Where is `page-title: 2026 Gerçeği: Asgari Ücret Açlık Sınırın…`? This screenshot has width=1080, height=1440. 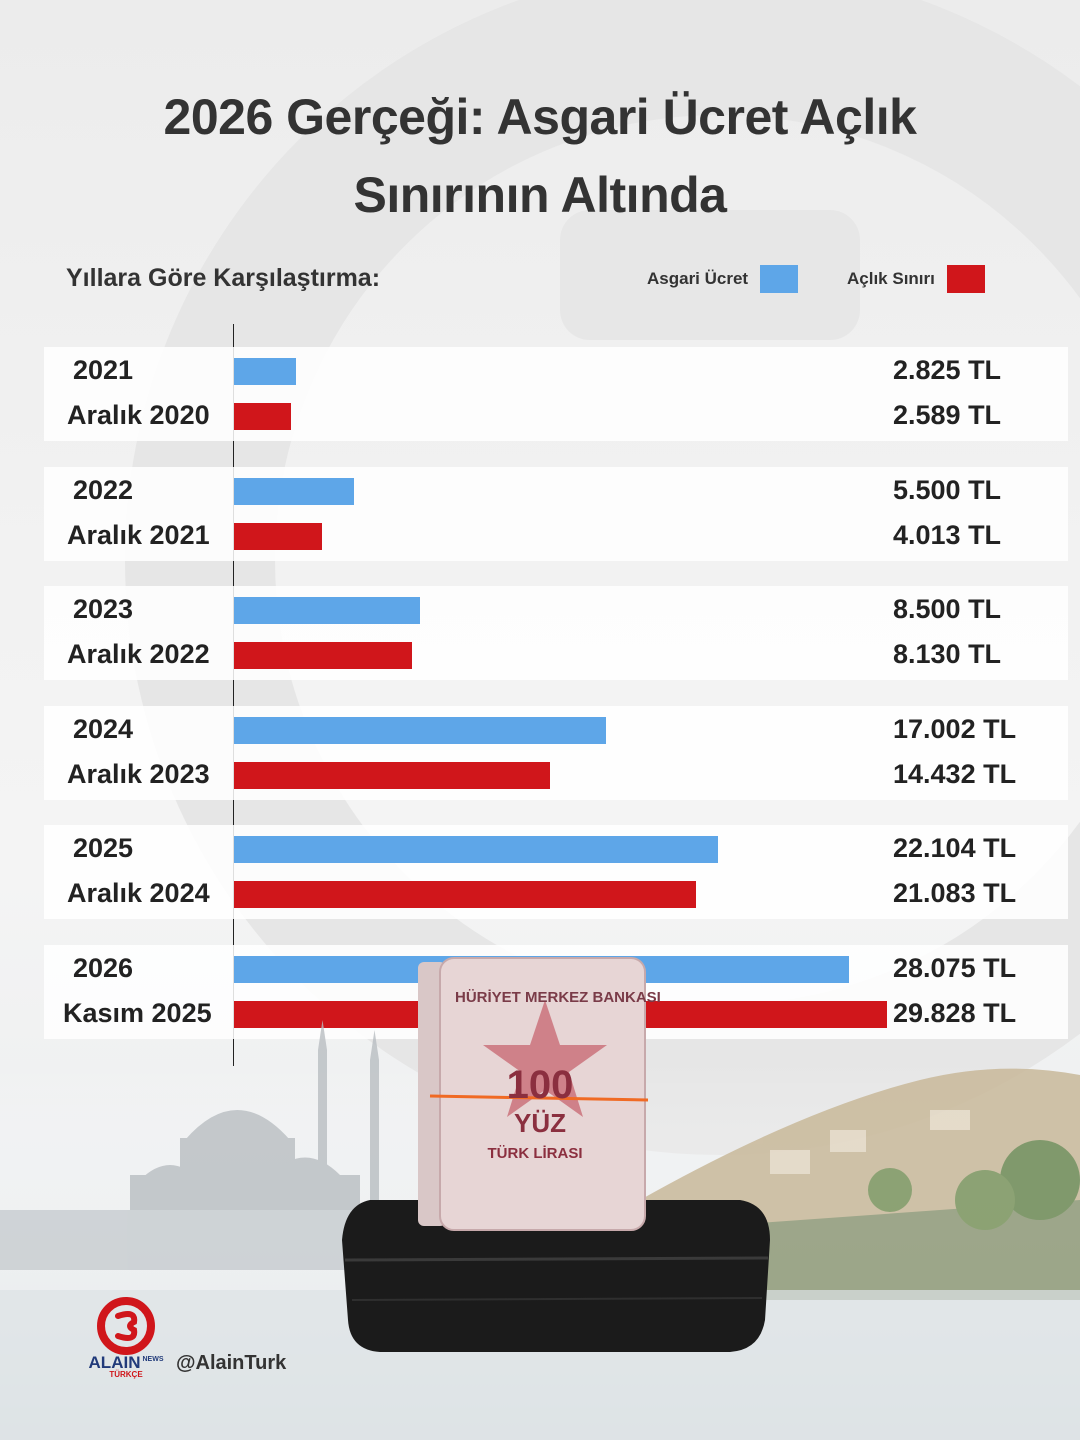 page-title: 2026 Gerçeği: Asgari Ücret Açlık Sınırın… is located at coordinates (540, 156).